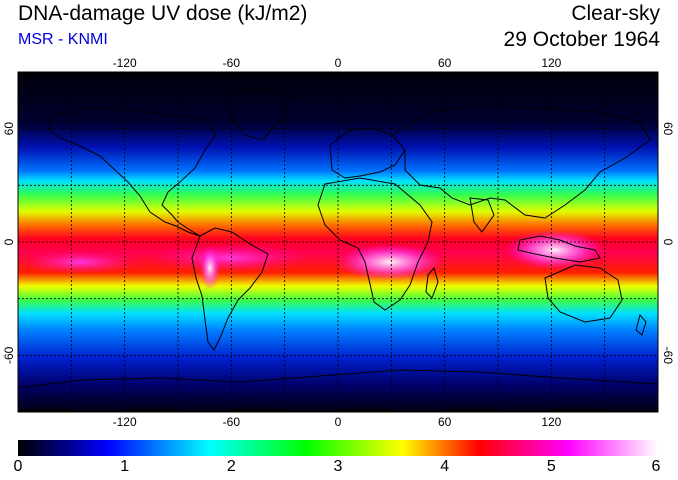 The height and width of the screenshot is (480, 678). Describe the element at coordinates (232, 63) in the screenshot. I see `lon-tick-top-1: -60` at that location.